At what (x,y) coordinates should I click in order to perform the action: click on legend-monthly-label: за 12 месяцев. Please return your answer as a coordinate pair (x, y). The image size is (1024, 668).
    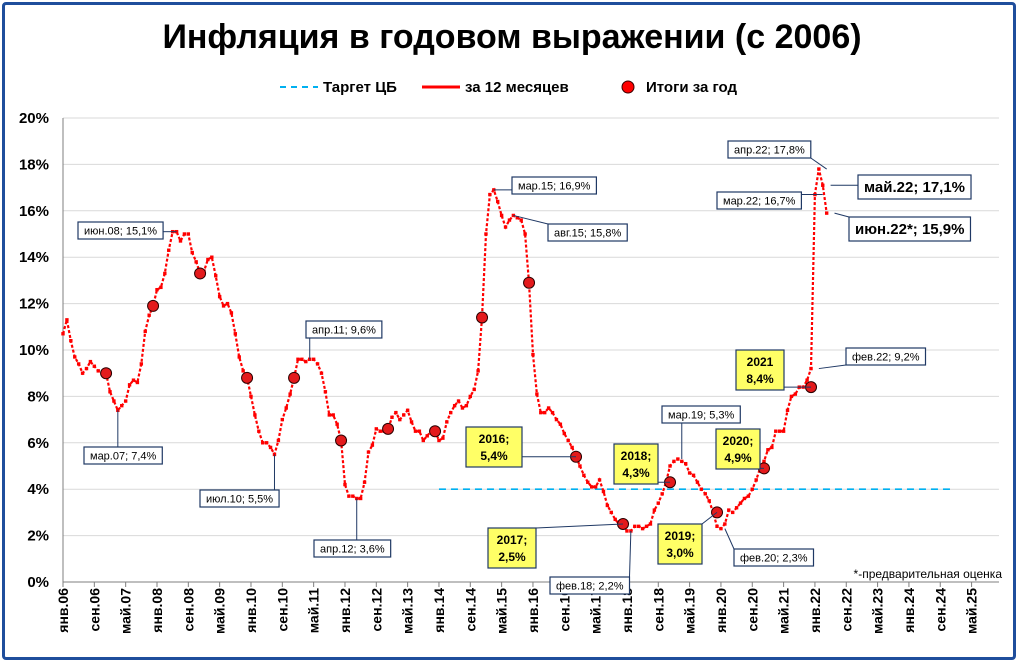
    Looking at the image, I should click on (517, 87).